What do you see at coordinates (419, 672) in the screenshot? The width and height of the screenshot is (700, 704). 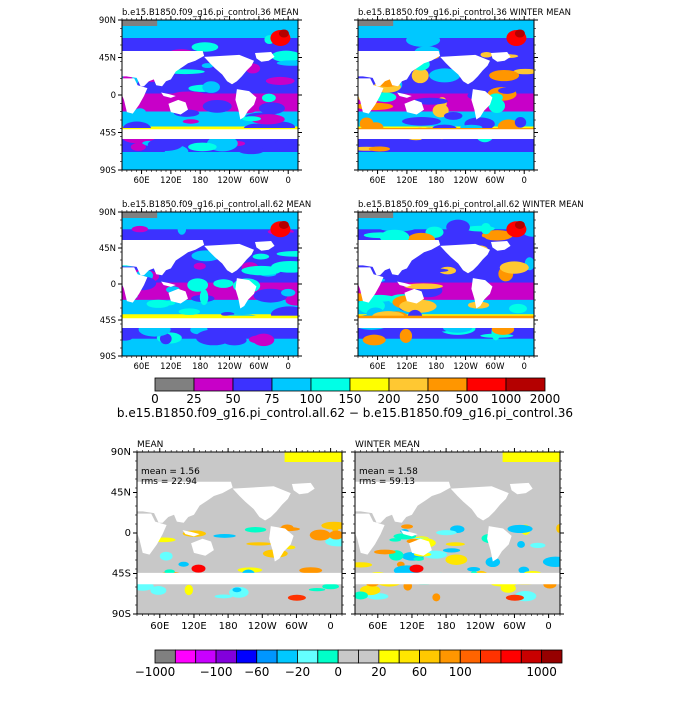 I see `colorbar-label: 60` at bounding box center [419, 672].